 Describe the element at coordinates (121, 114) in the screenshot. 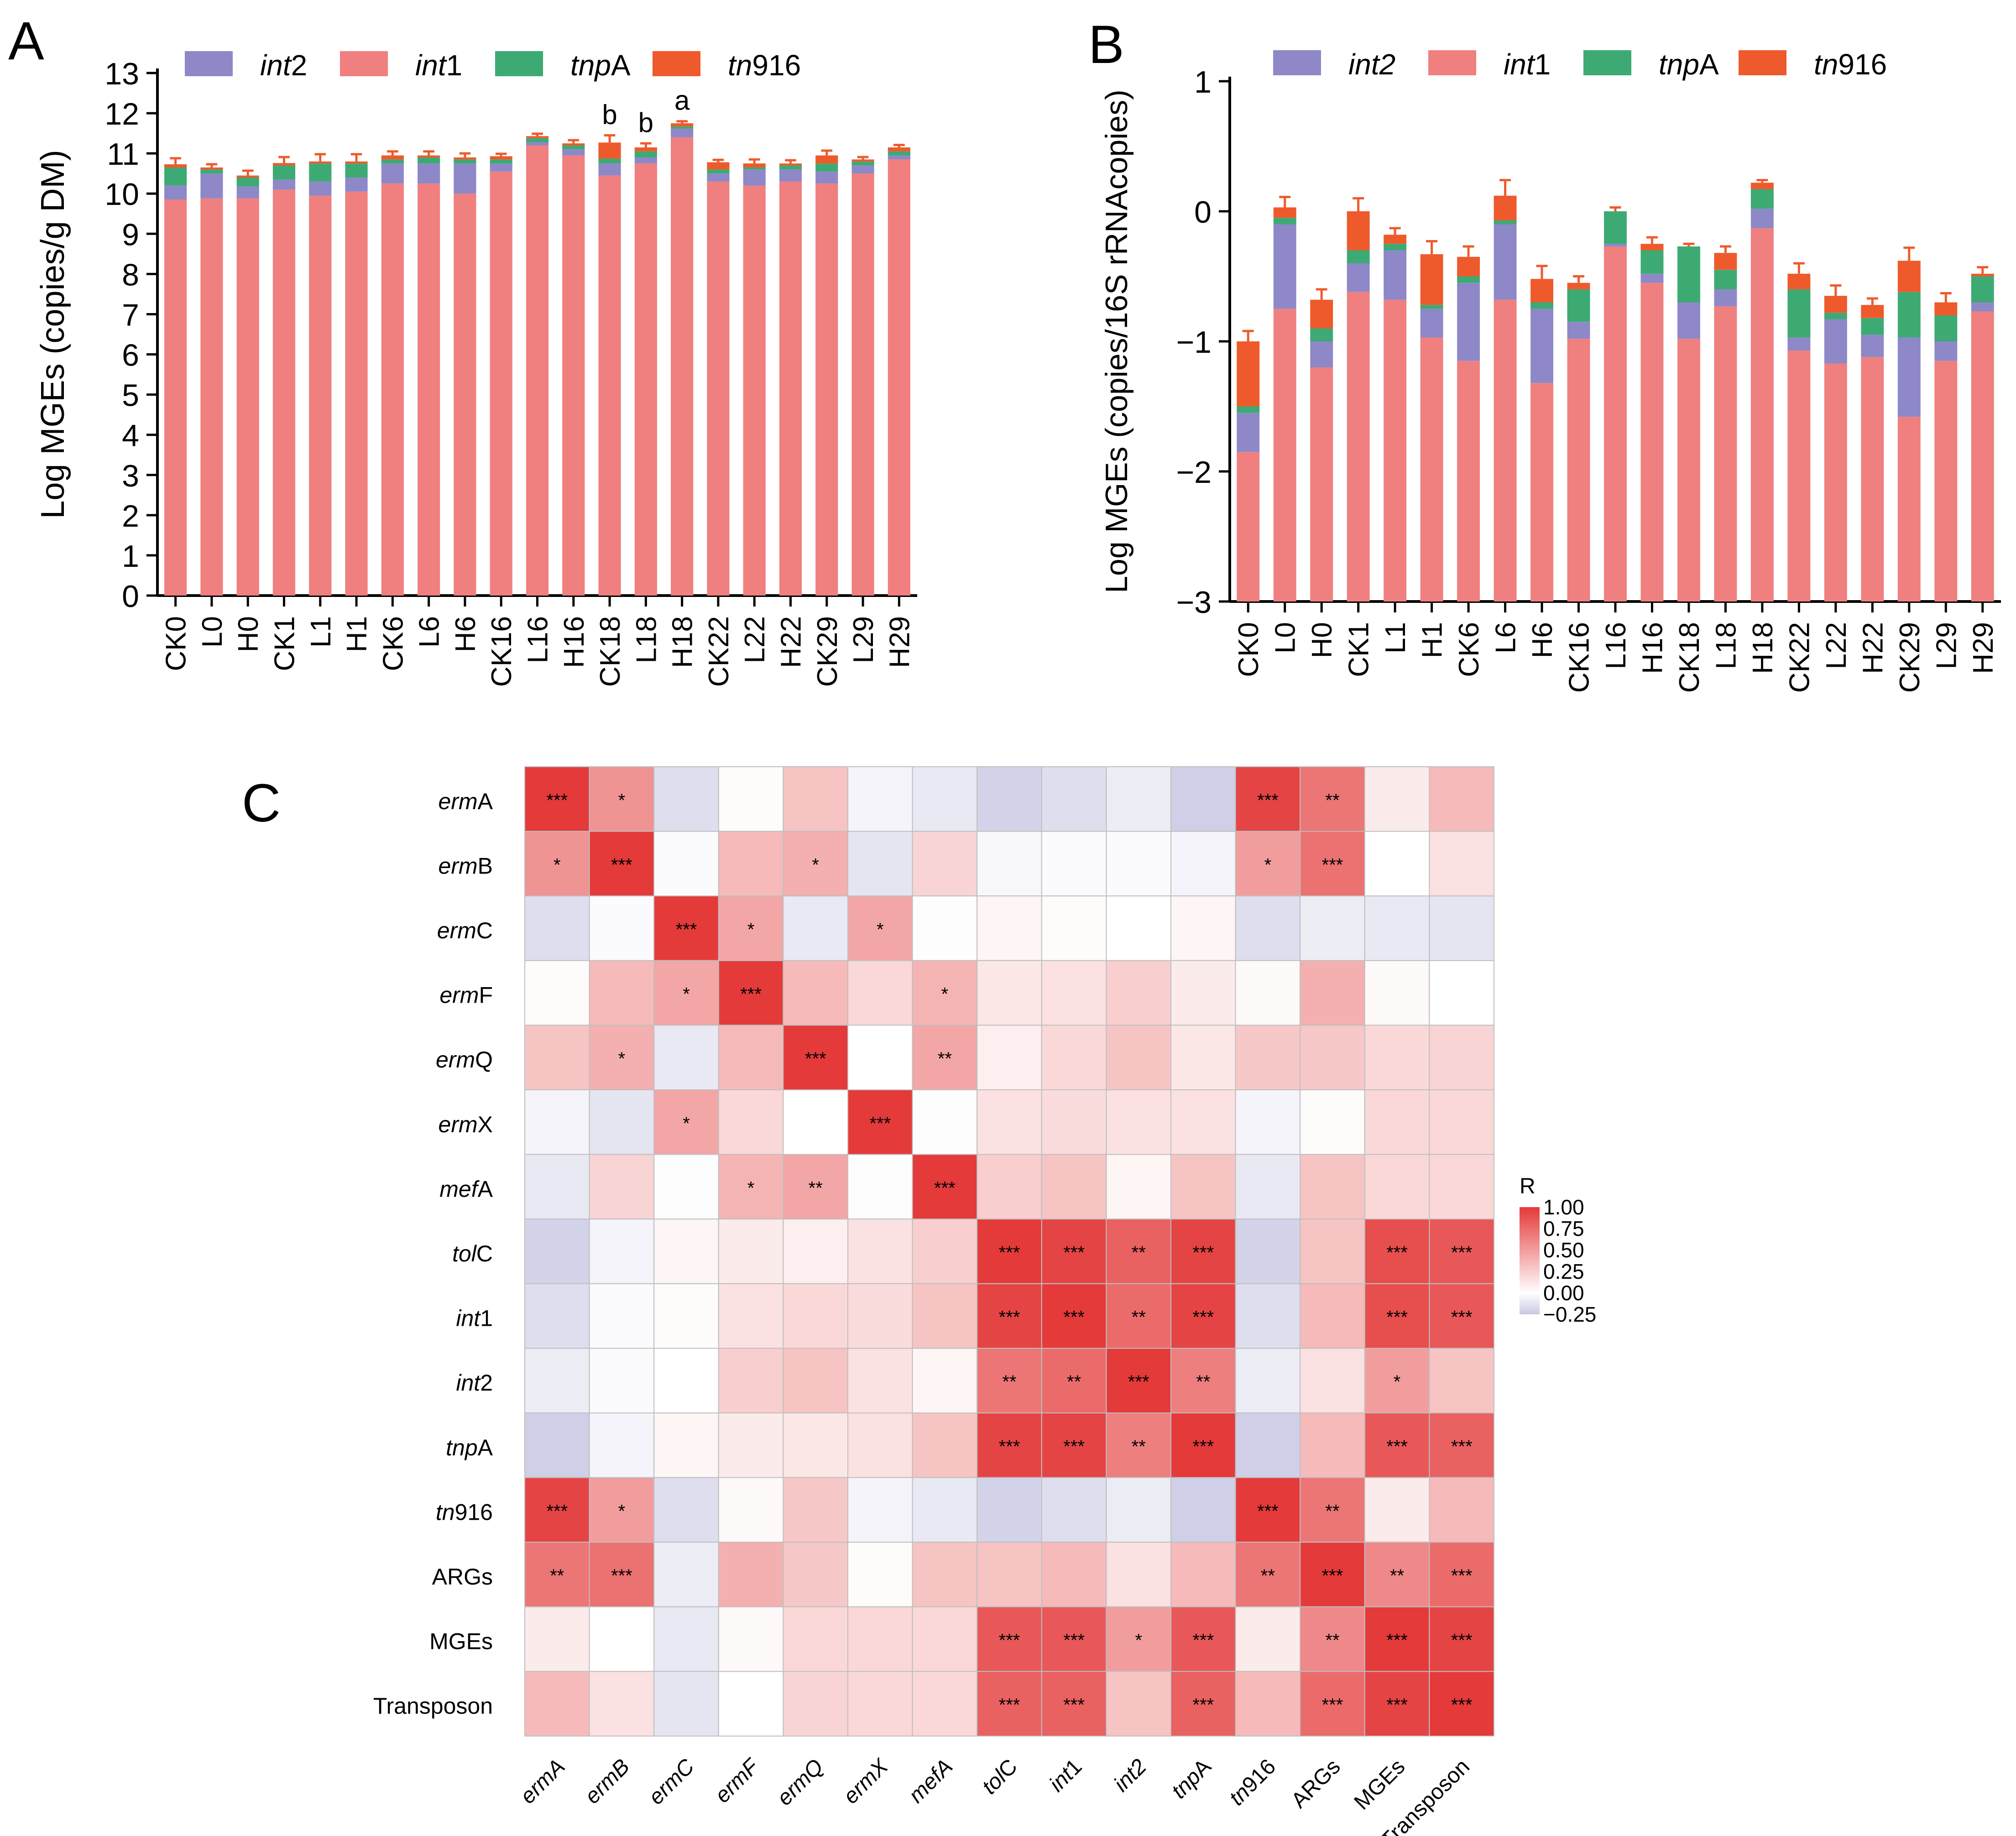

I see `y-tick-label: 12` at that location.